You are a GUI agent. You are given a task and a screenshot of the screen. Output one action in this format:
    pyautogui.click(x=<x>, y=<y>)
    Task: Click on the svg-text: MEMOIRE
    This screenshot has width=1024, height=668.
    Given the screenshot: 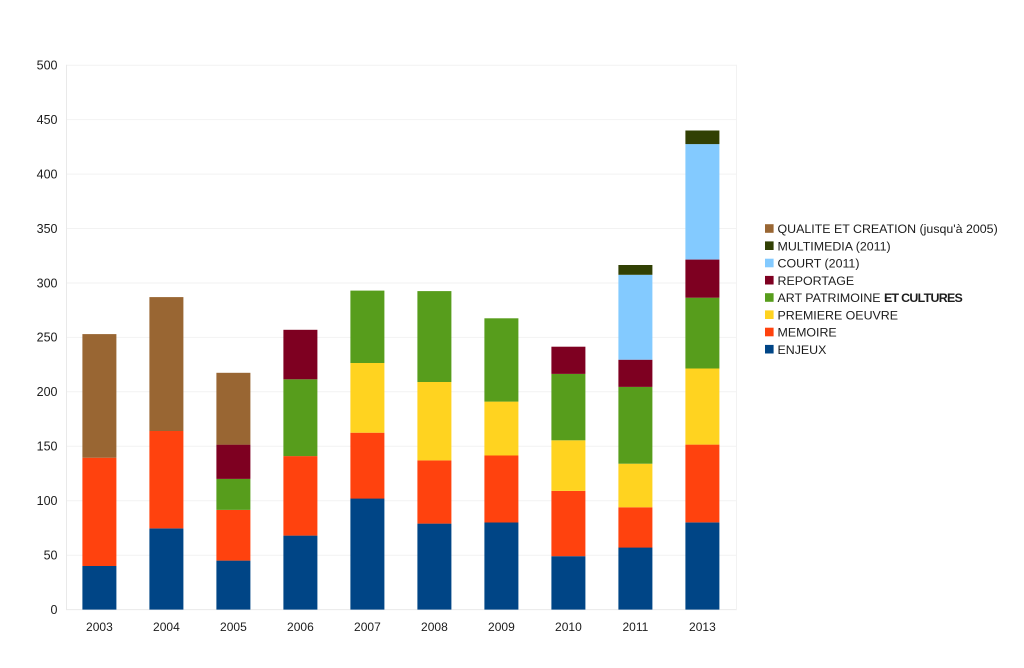 What is the action you would take?
    pyautogui.click(x=807, y=333)
    